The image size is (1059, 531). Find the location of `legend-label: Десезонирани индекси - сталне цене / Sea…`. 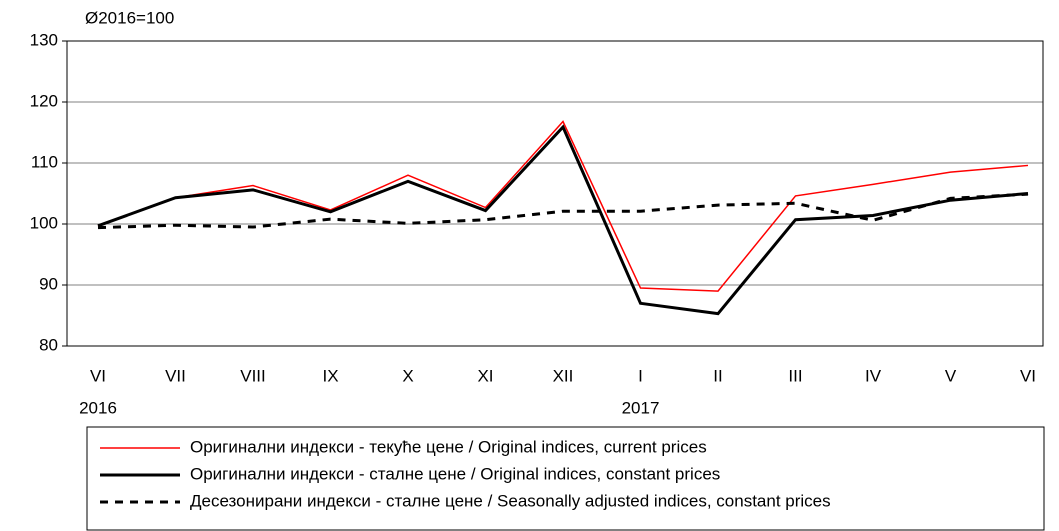

legend-label: Десезонирани индекси - сталне цене / Sea… is located at coordinates (510, 500).